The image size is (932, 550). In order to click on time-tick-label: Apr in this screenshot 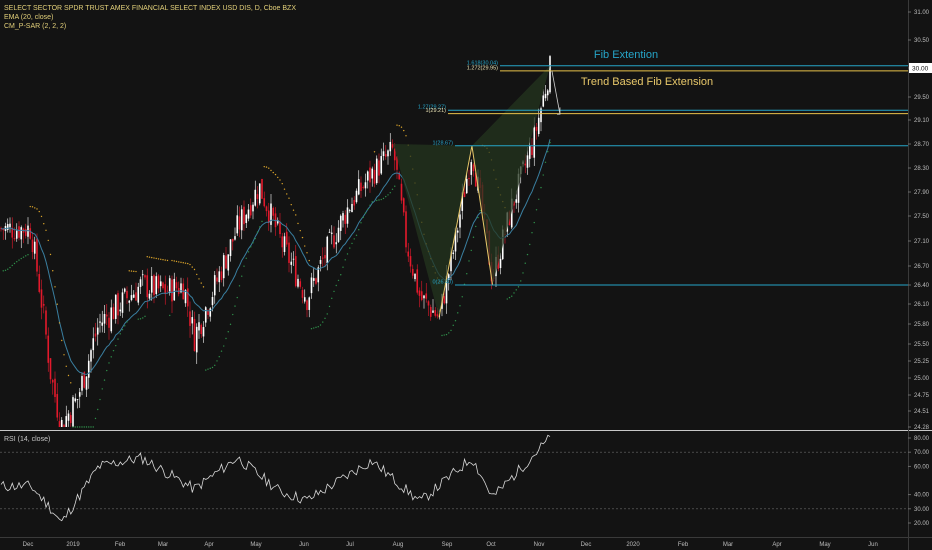, I will do `click(776, 545)`.